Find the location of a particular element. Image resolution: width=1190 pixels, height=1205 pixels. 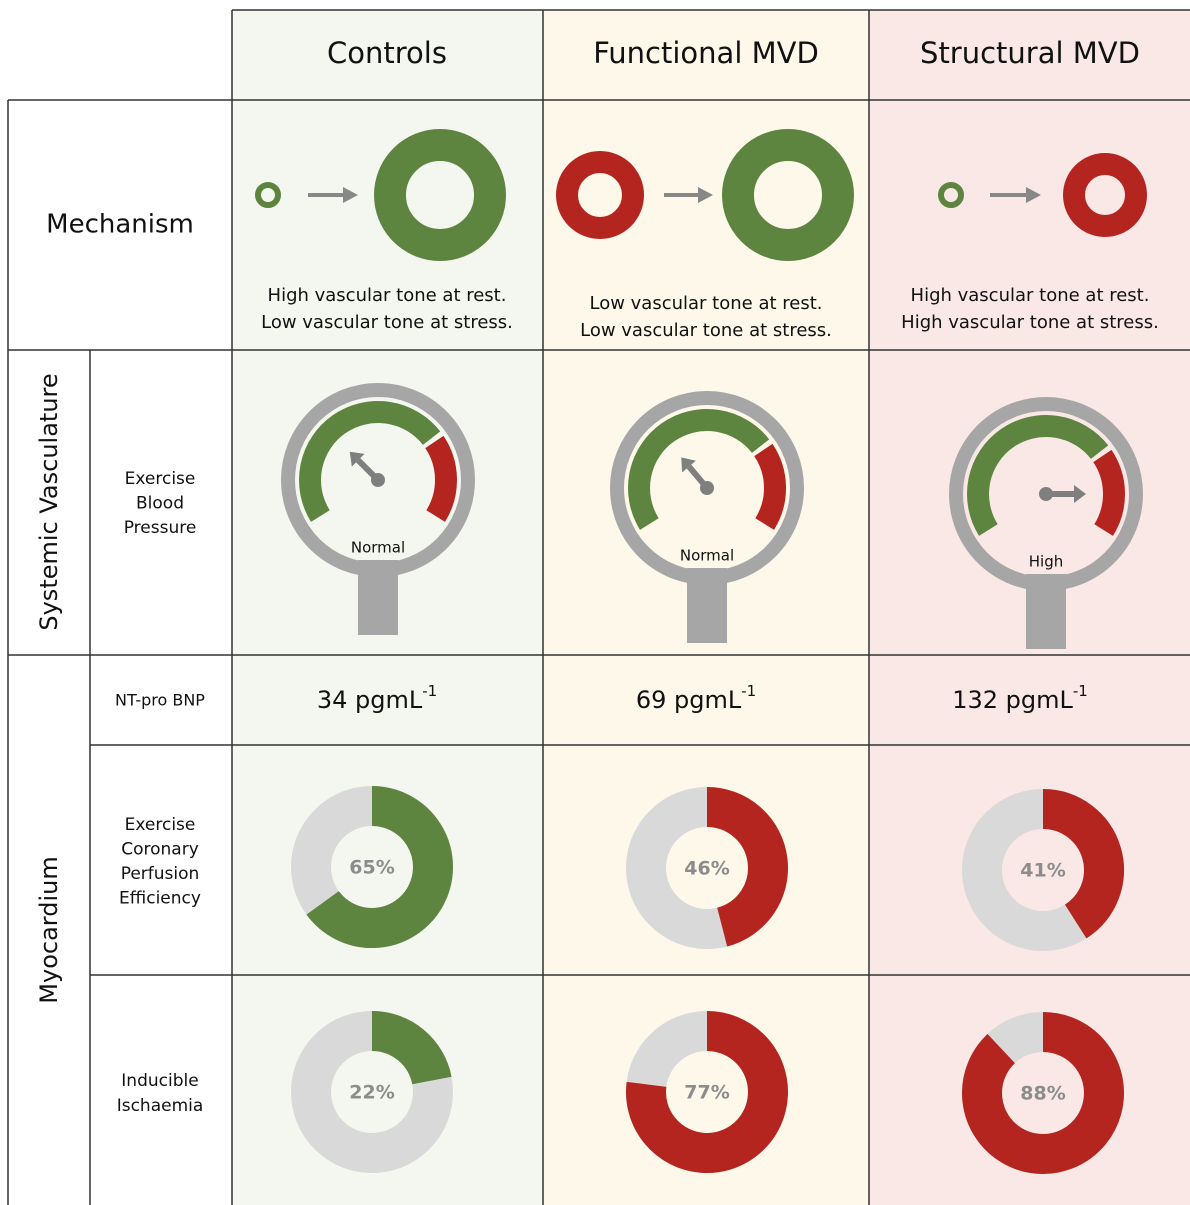

bnp-text: 132 pgmL is located at coordinates (1012, 700).